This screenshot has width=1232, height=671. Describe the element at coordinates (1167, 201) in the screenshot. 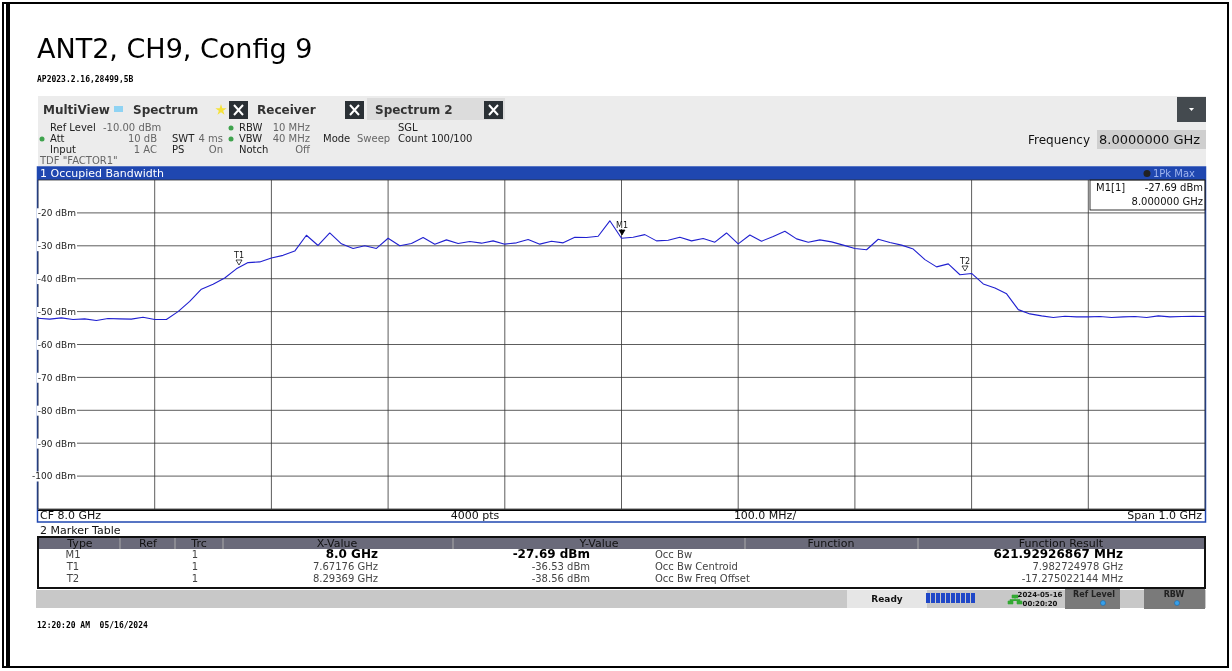

I see `annotation: 8.000000 GHz` at that location.